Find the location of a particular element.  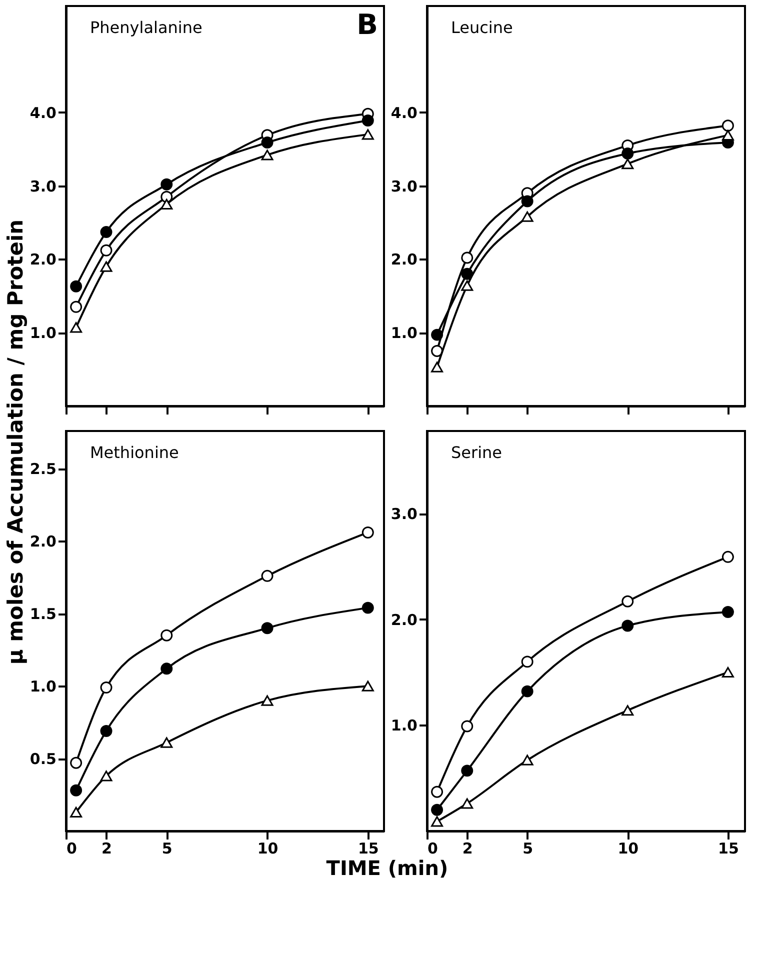

text: Serine is located at coordinates (476, 452).